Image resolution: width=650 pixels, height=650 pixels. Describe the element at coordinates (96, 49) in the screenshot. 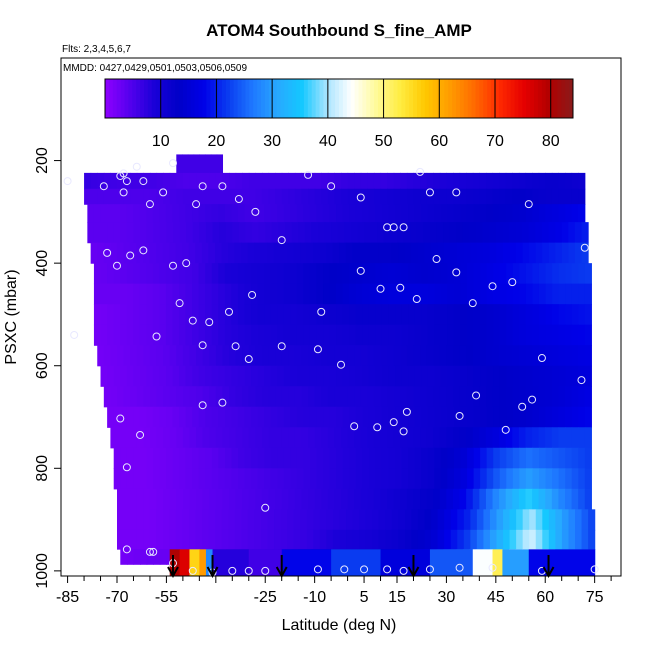

I see `flights-subtitle: Flts: 2,3,4,5,6,7` at that location.